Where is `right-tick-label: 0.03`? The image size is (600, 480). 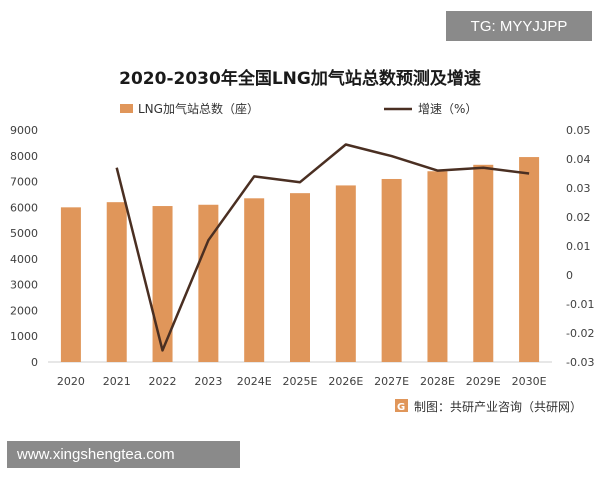
right-tick-label: 0.03 is located at coordinates (578, 188).